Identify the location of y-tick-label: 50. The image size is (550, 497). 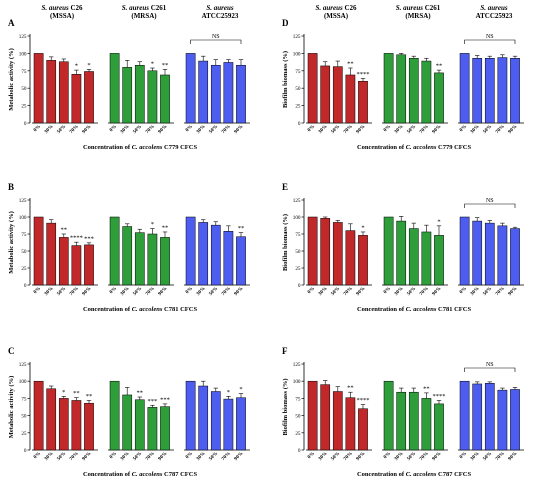
(298, 252).